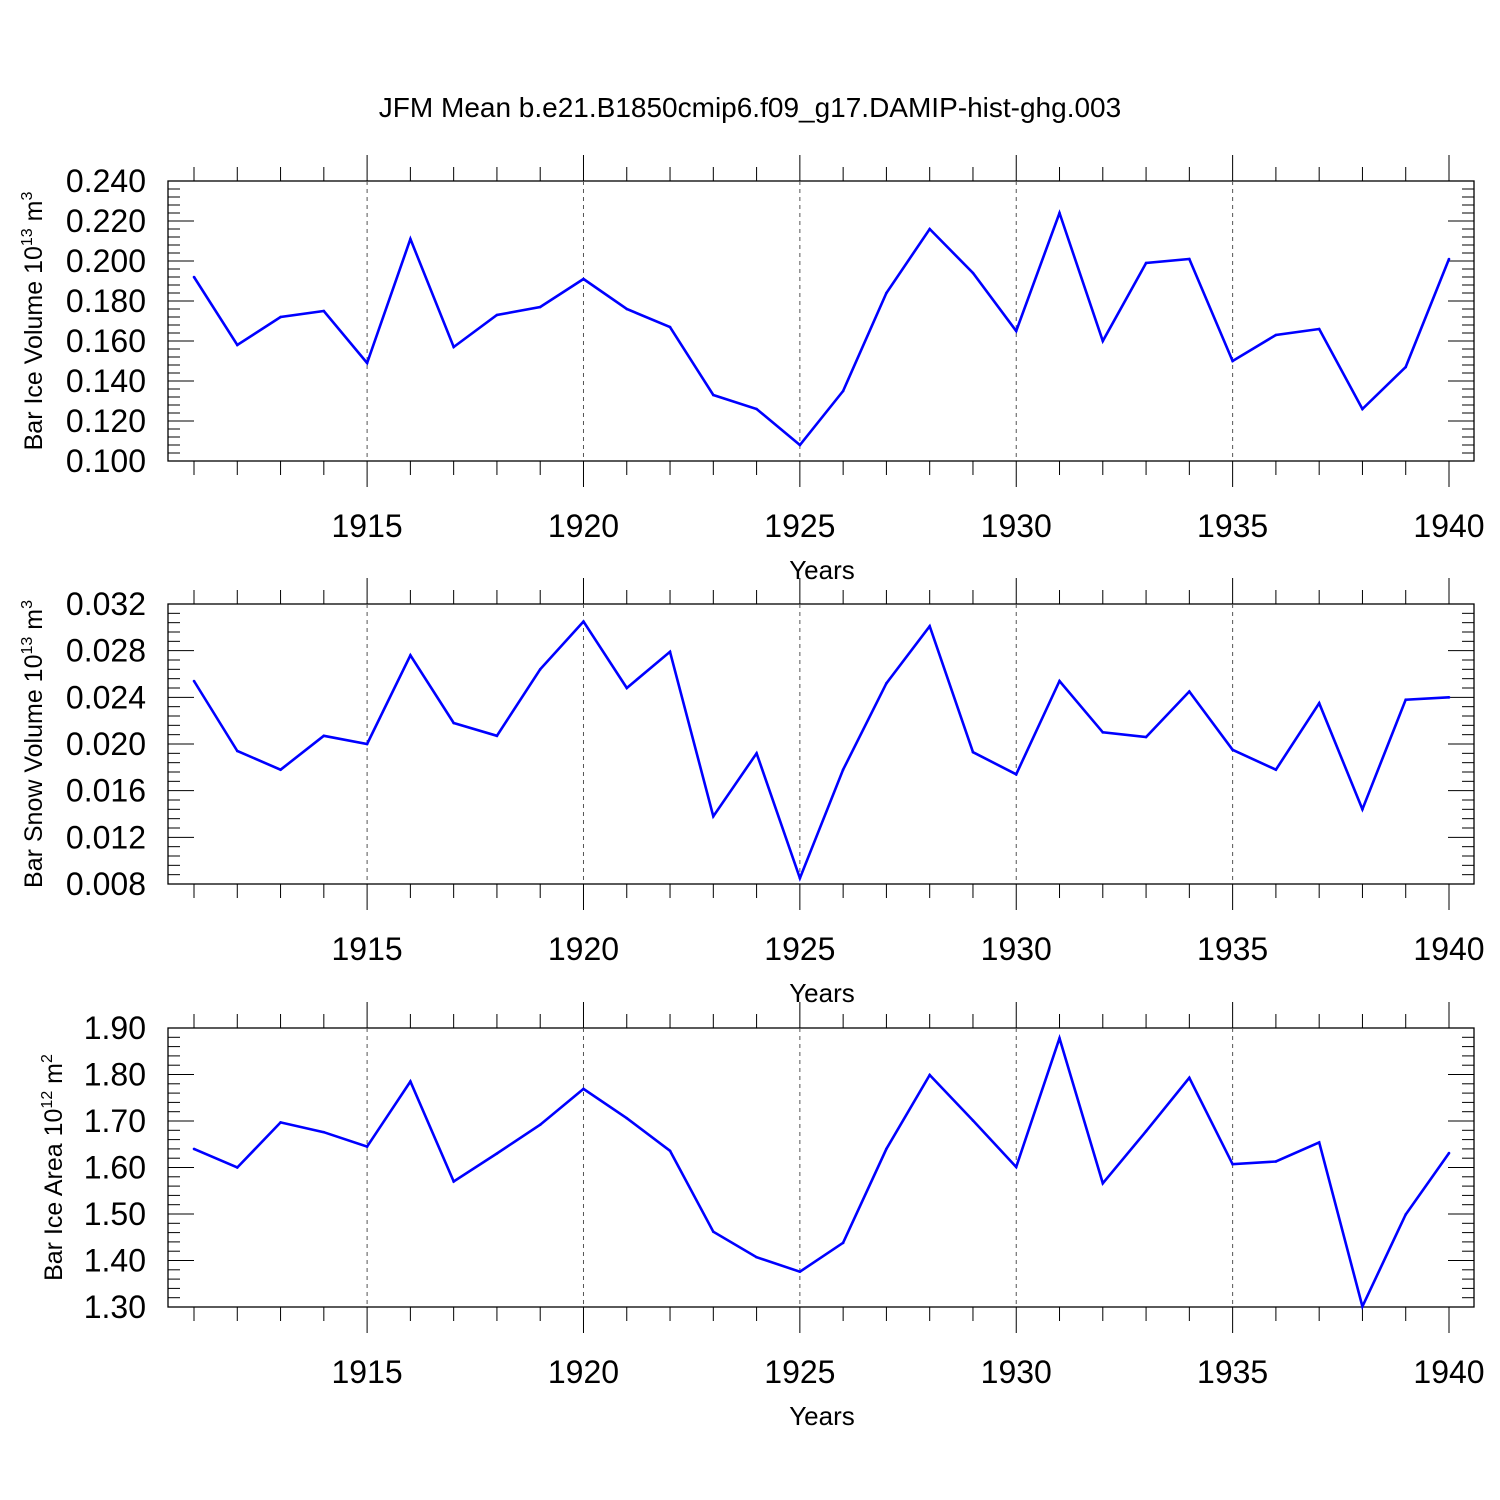  Describe the element at coordinates (106, 884) in the screenshot. I see `y-tick-label: 0.008` at that location.